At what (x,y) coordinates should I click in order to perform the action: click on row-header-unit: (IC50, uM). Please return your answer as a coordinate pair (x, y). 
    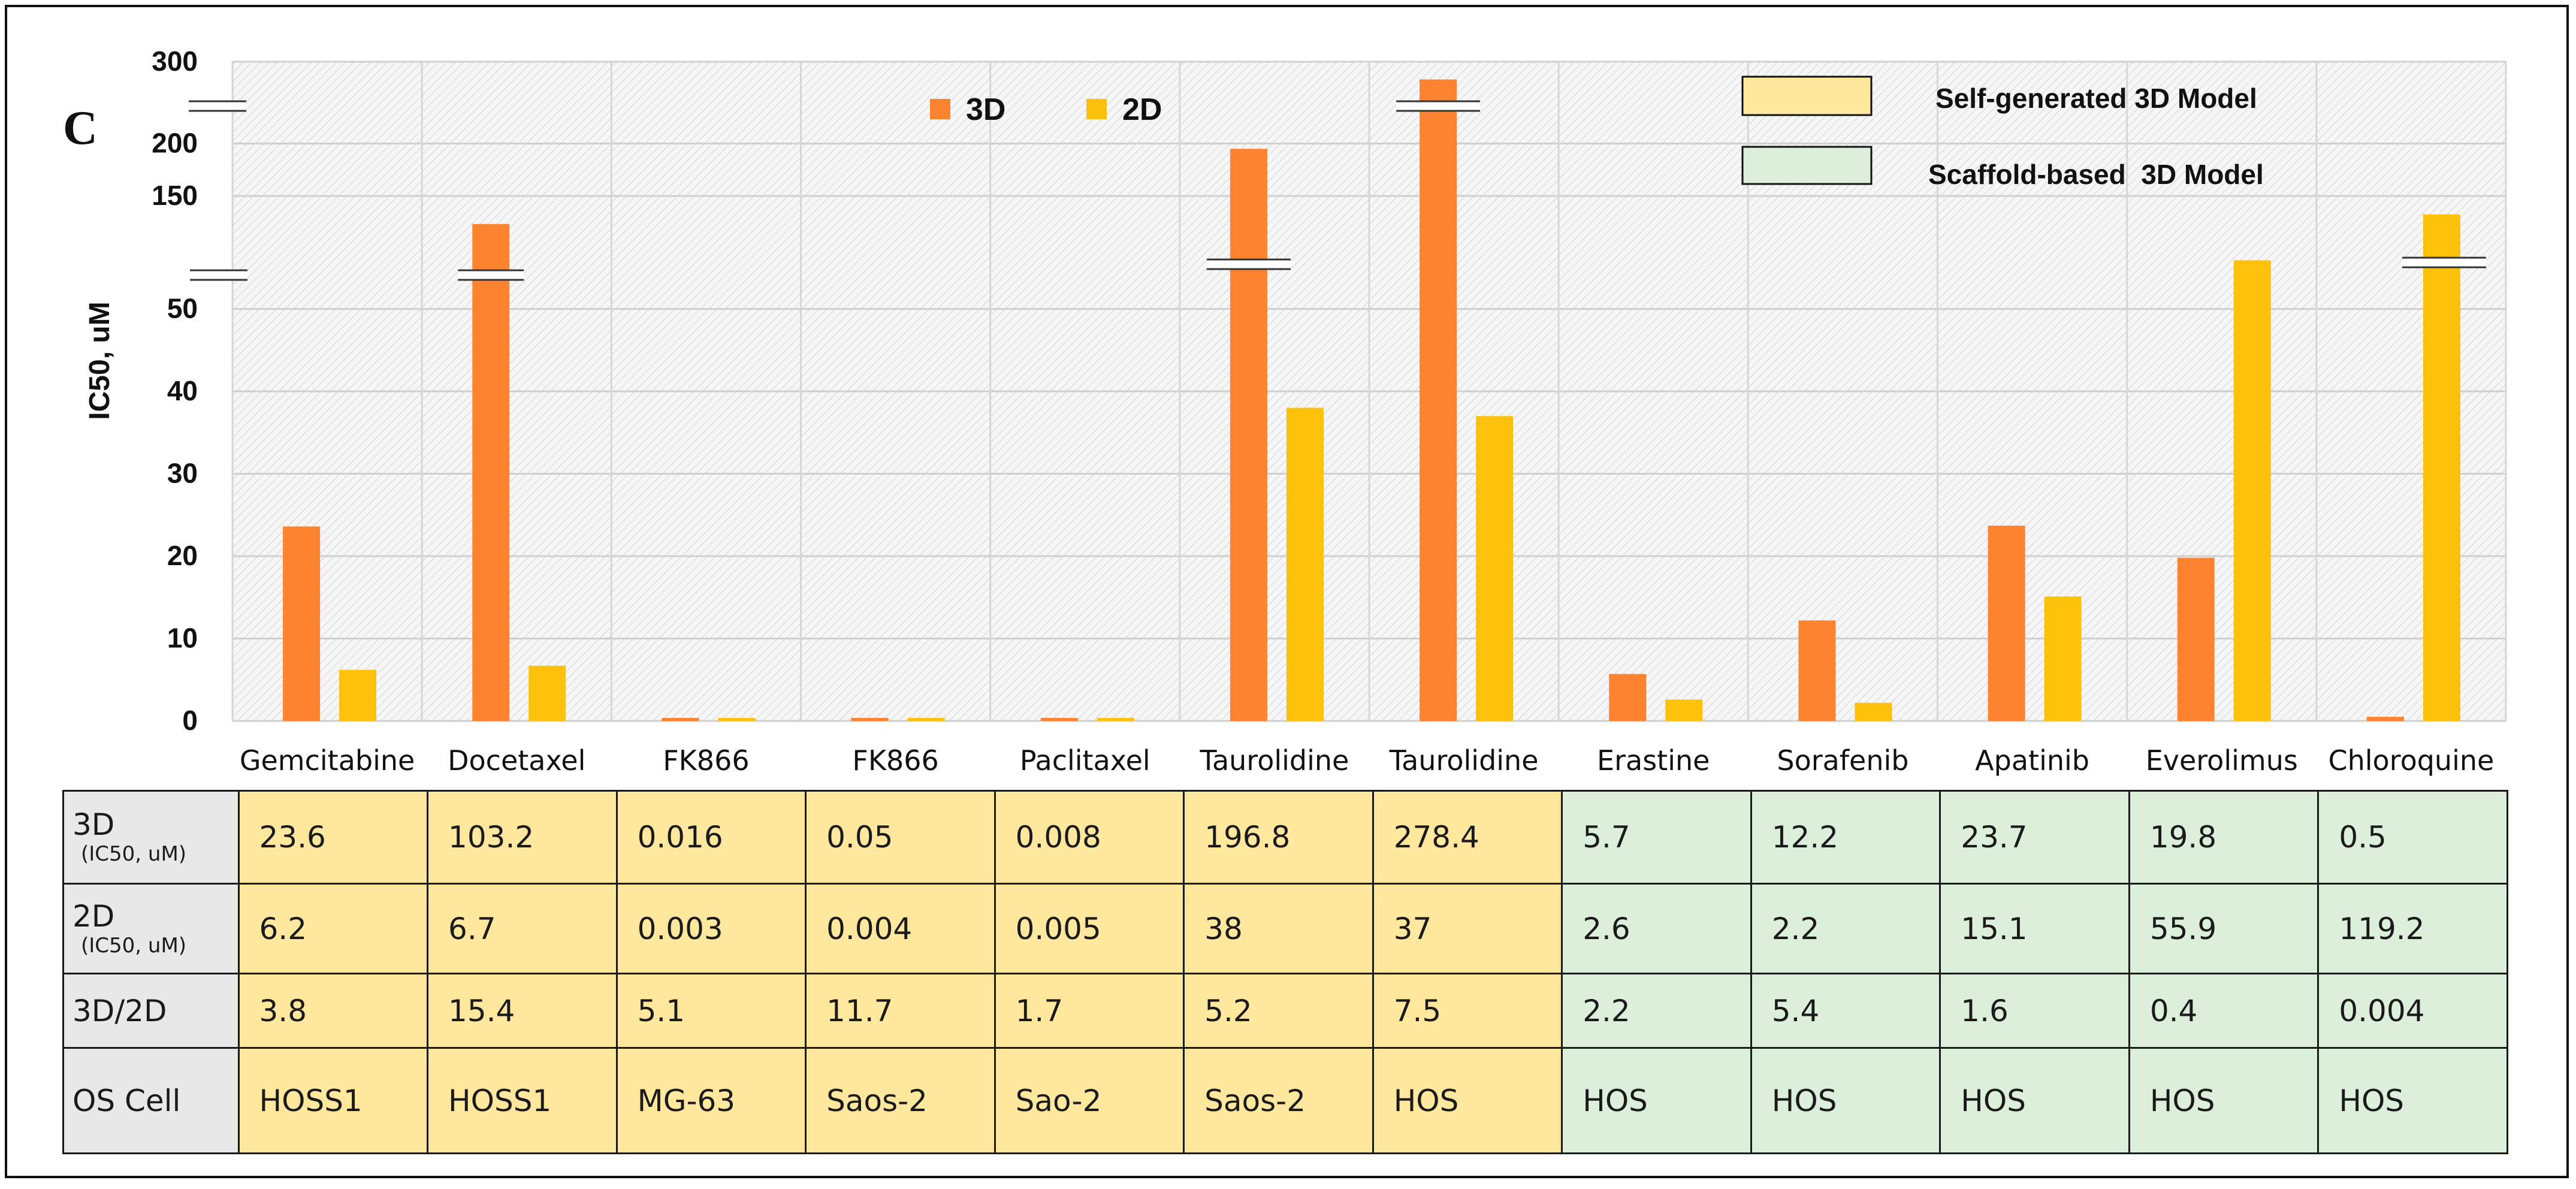
    Looking at the image, I should click on (134, 945).